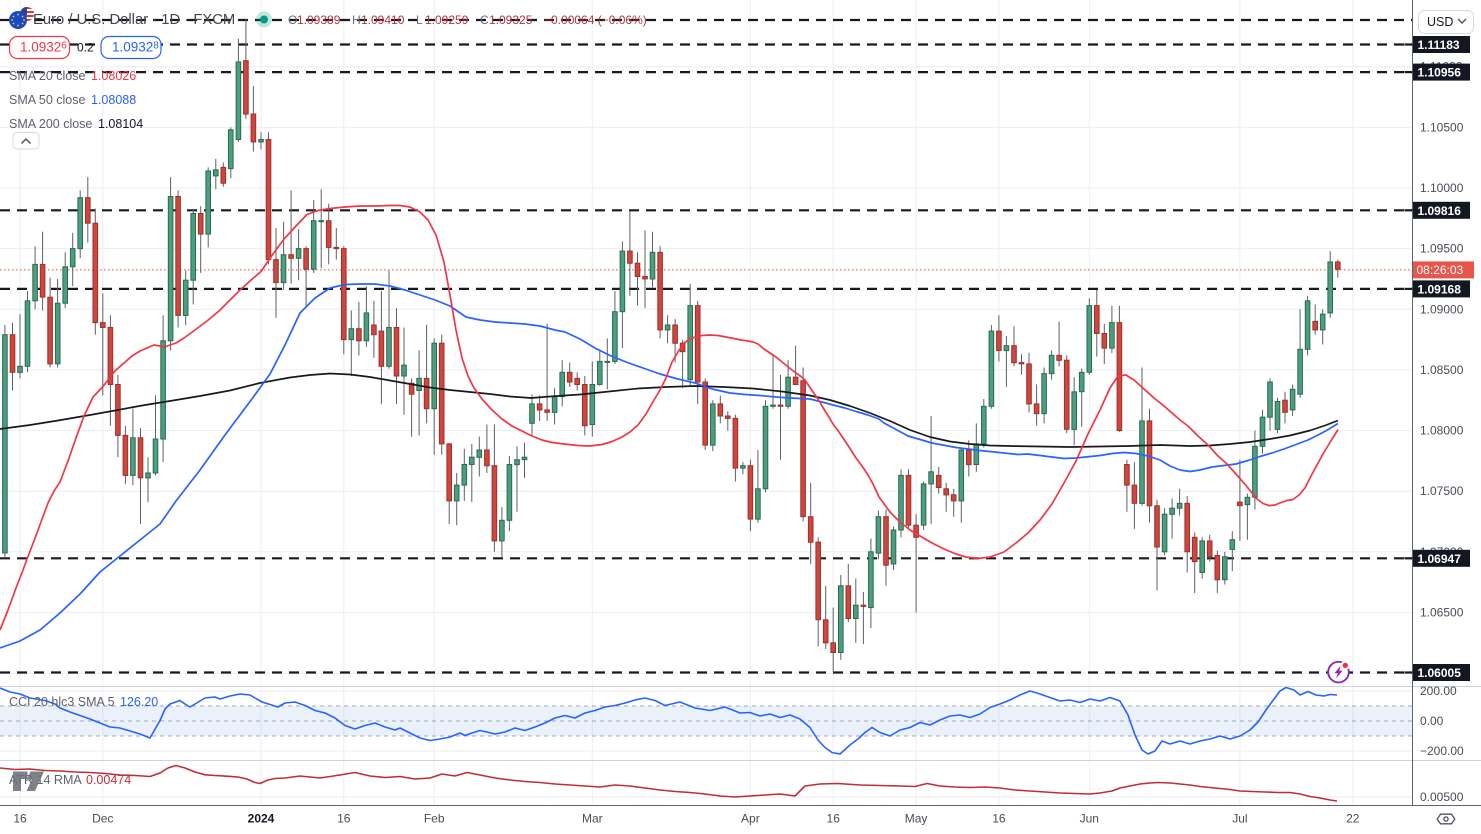 This screenshot has width=1481, height=834. What do you see at coordinates (1442, 613) in the screenshot?
I see `svg-text: 1.06500` at bounding box center [1442, 613].